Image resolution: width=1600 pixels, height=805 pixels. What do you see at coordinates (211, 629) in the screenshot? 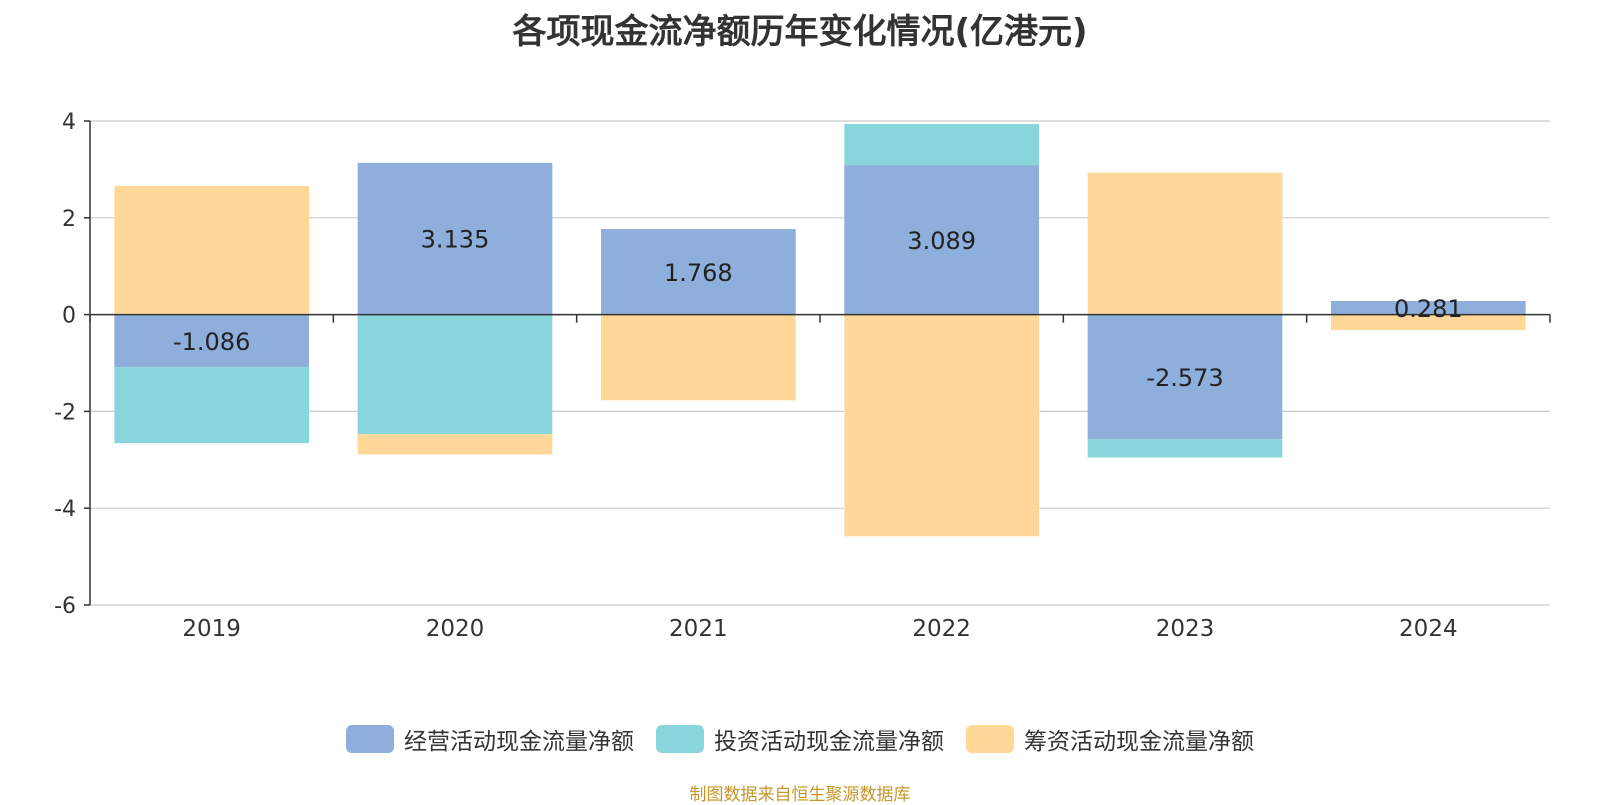
I see `x-tick-label: 2019` at bounding box center [211, 629].